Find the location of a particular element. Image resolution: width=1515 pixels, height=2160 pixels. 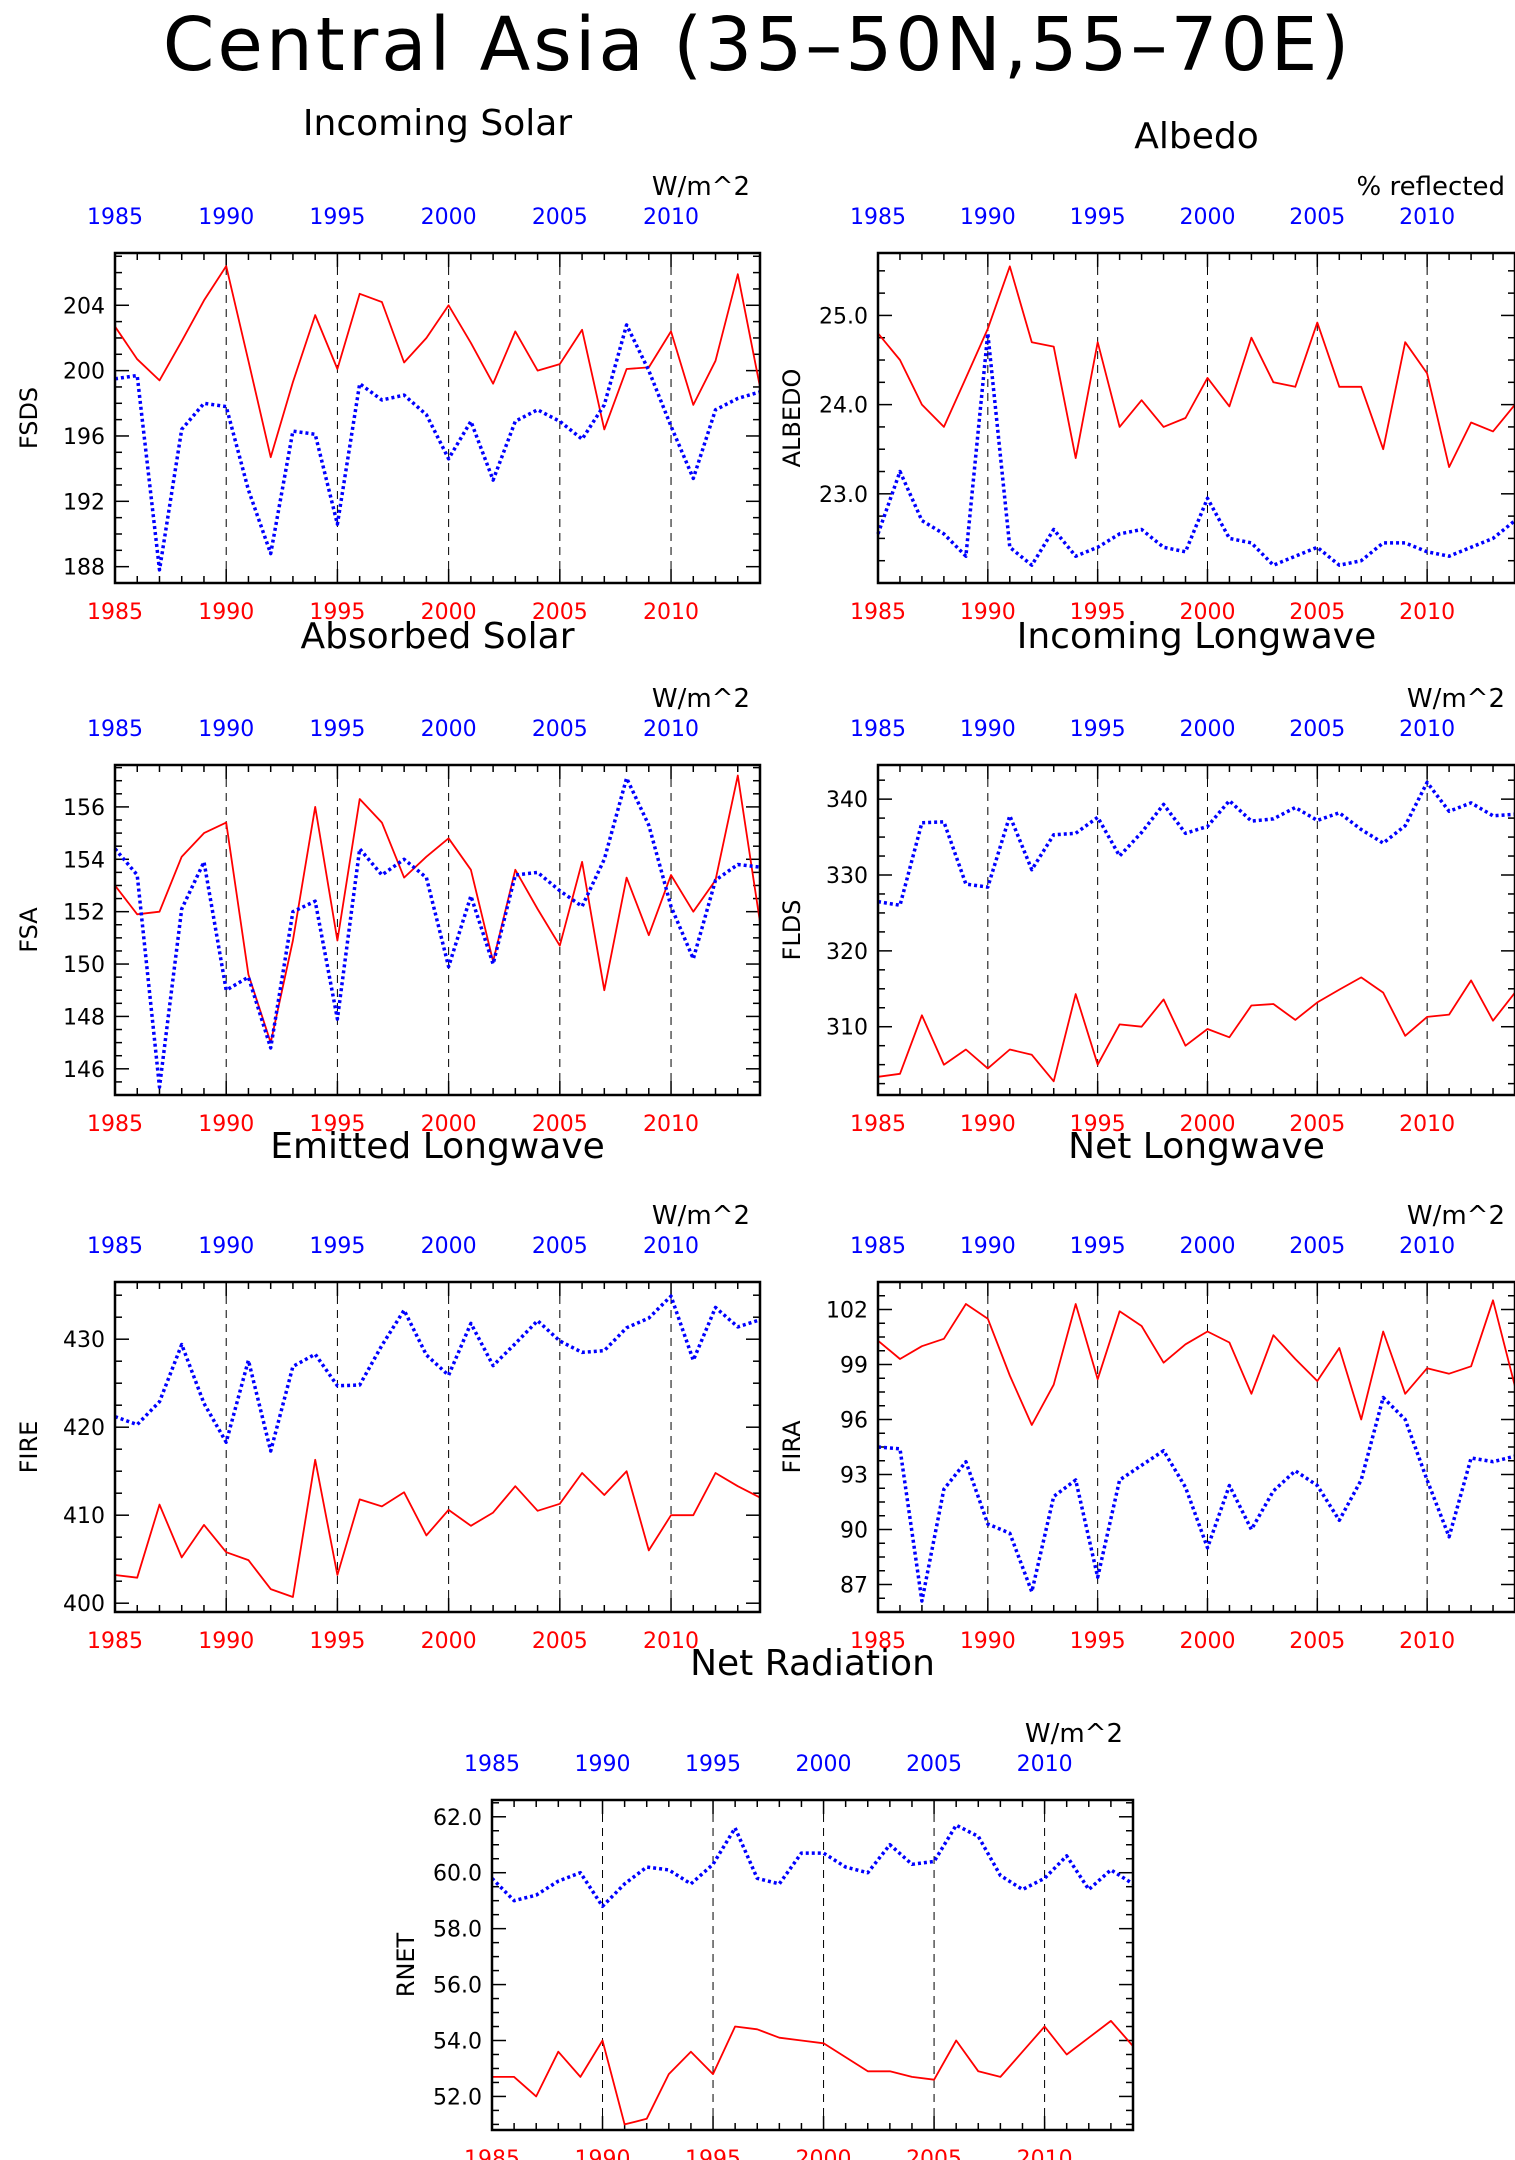

y-tick-label: 90 is located at coordinates (854, 1531).